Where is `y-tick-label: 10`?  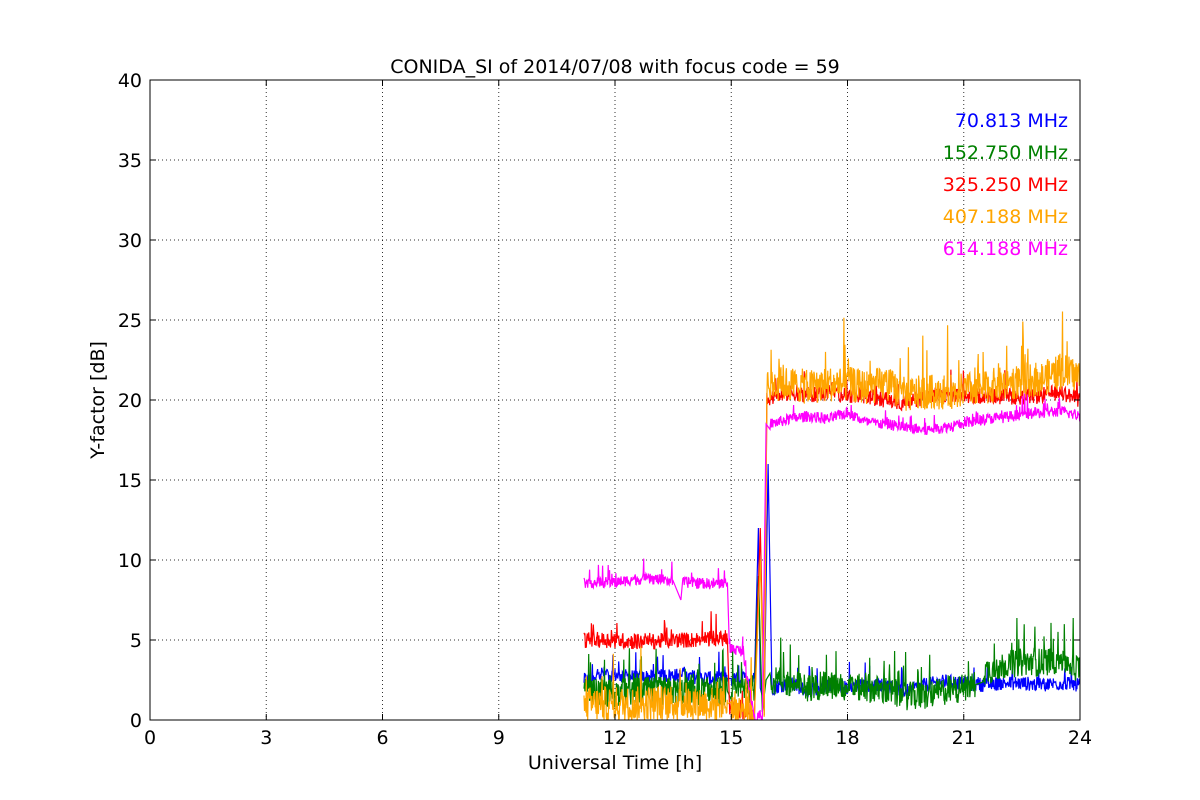
y-tick-label: 10 is located at coordinates (130, 561).